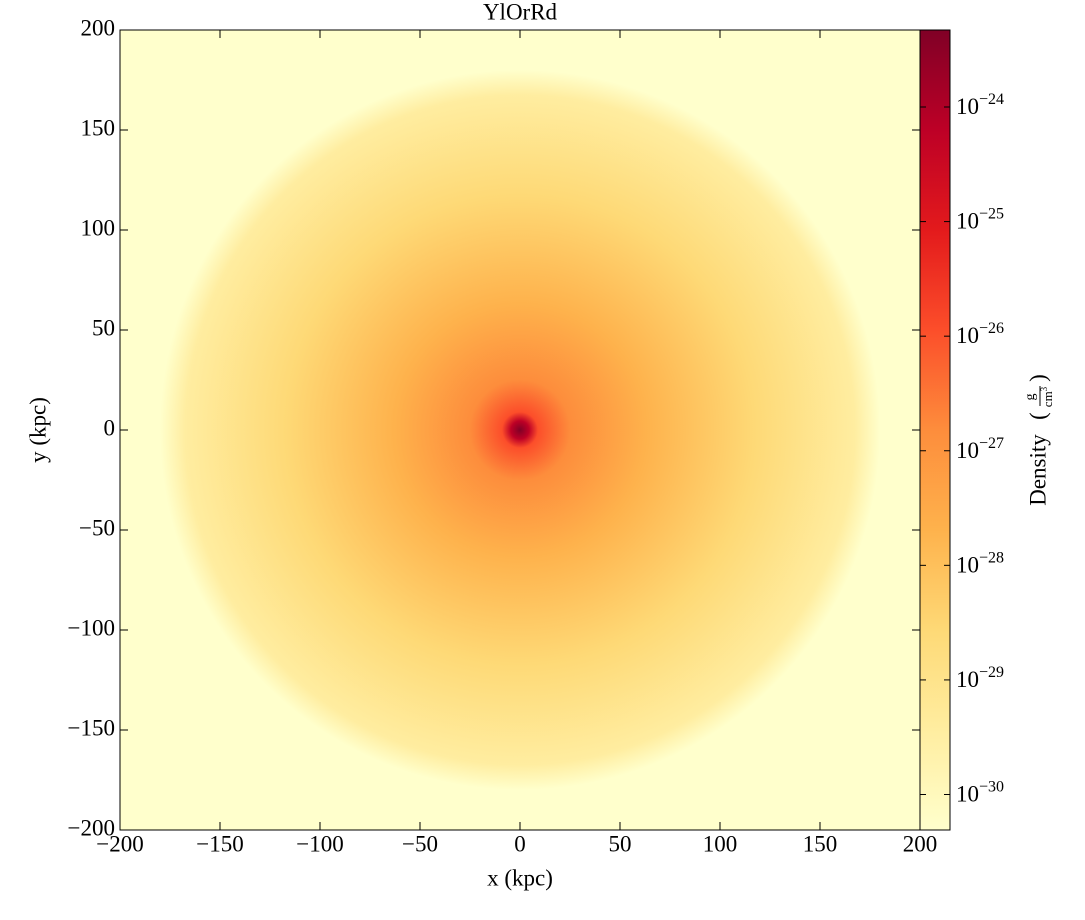  Describe the element at coordinates (91, 827) in the screenshot. I see `y-tick-label: −200` at that location.